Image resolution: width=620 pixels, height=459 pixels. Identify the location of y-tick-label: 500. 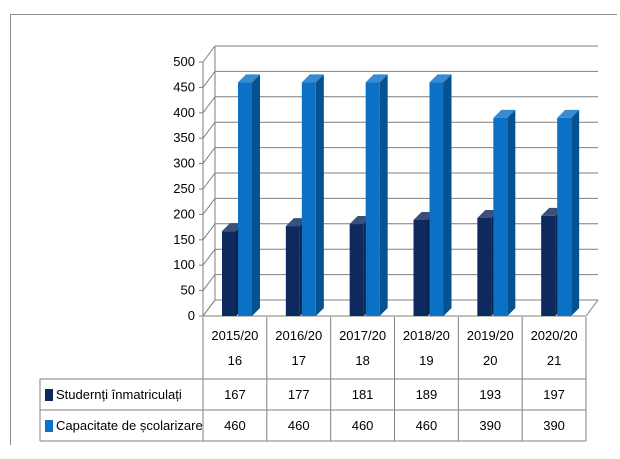
(184, 61).